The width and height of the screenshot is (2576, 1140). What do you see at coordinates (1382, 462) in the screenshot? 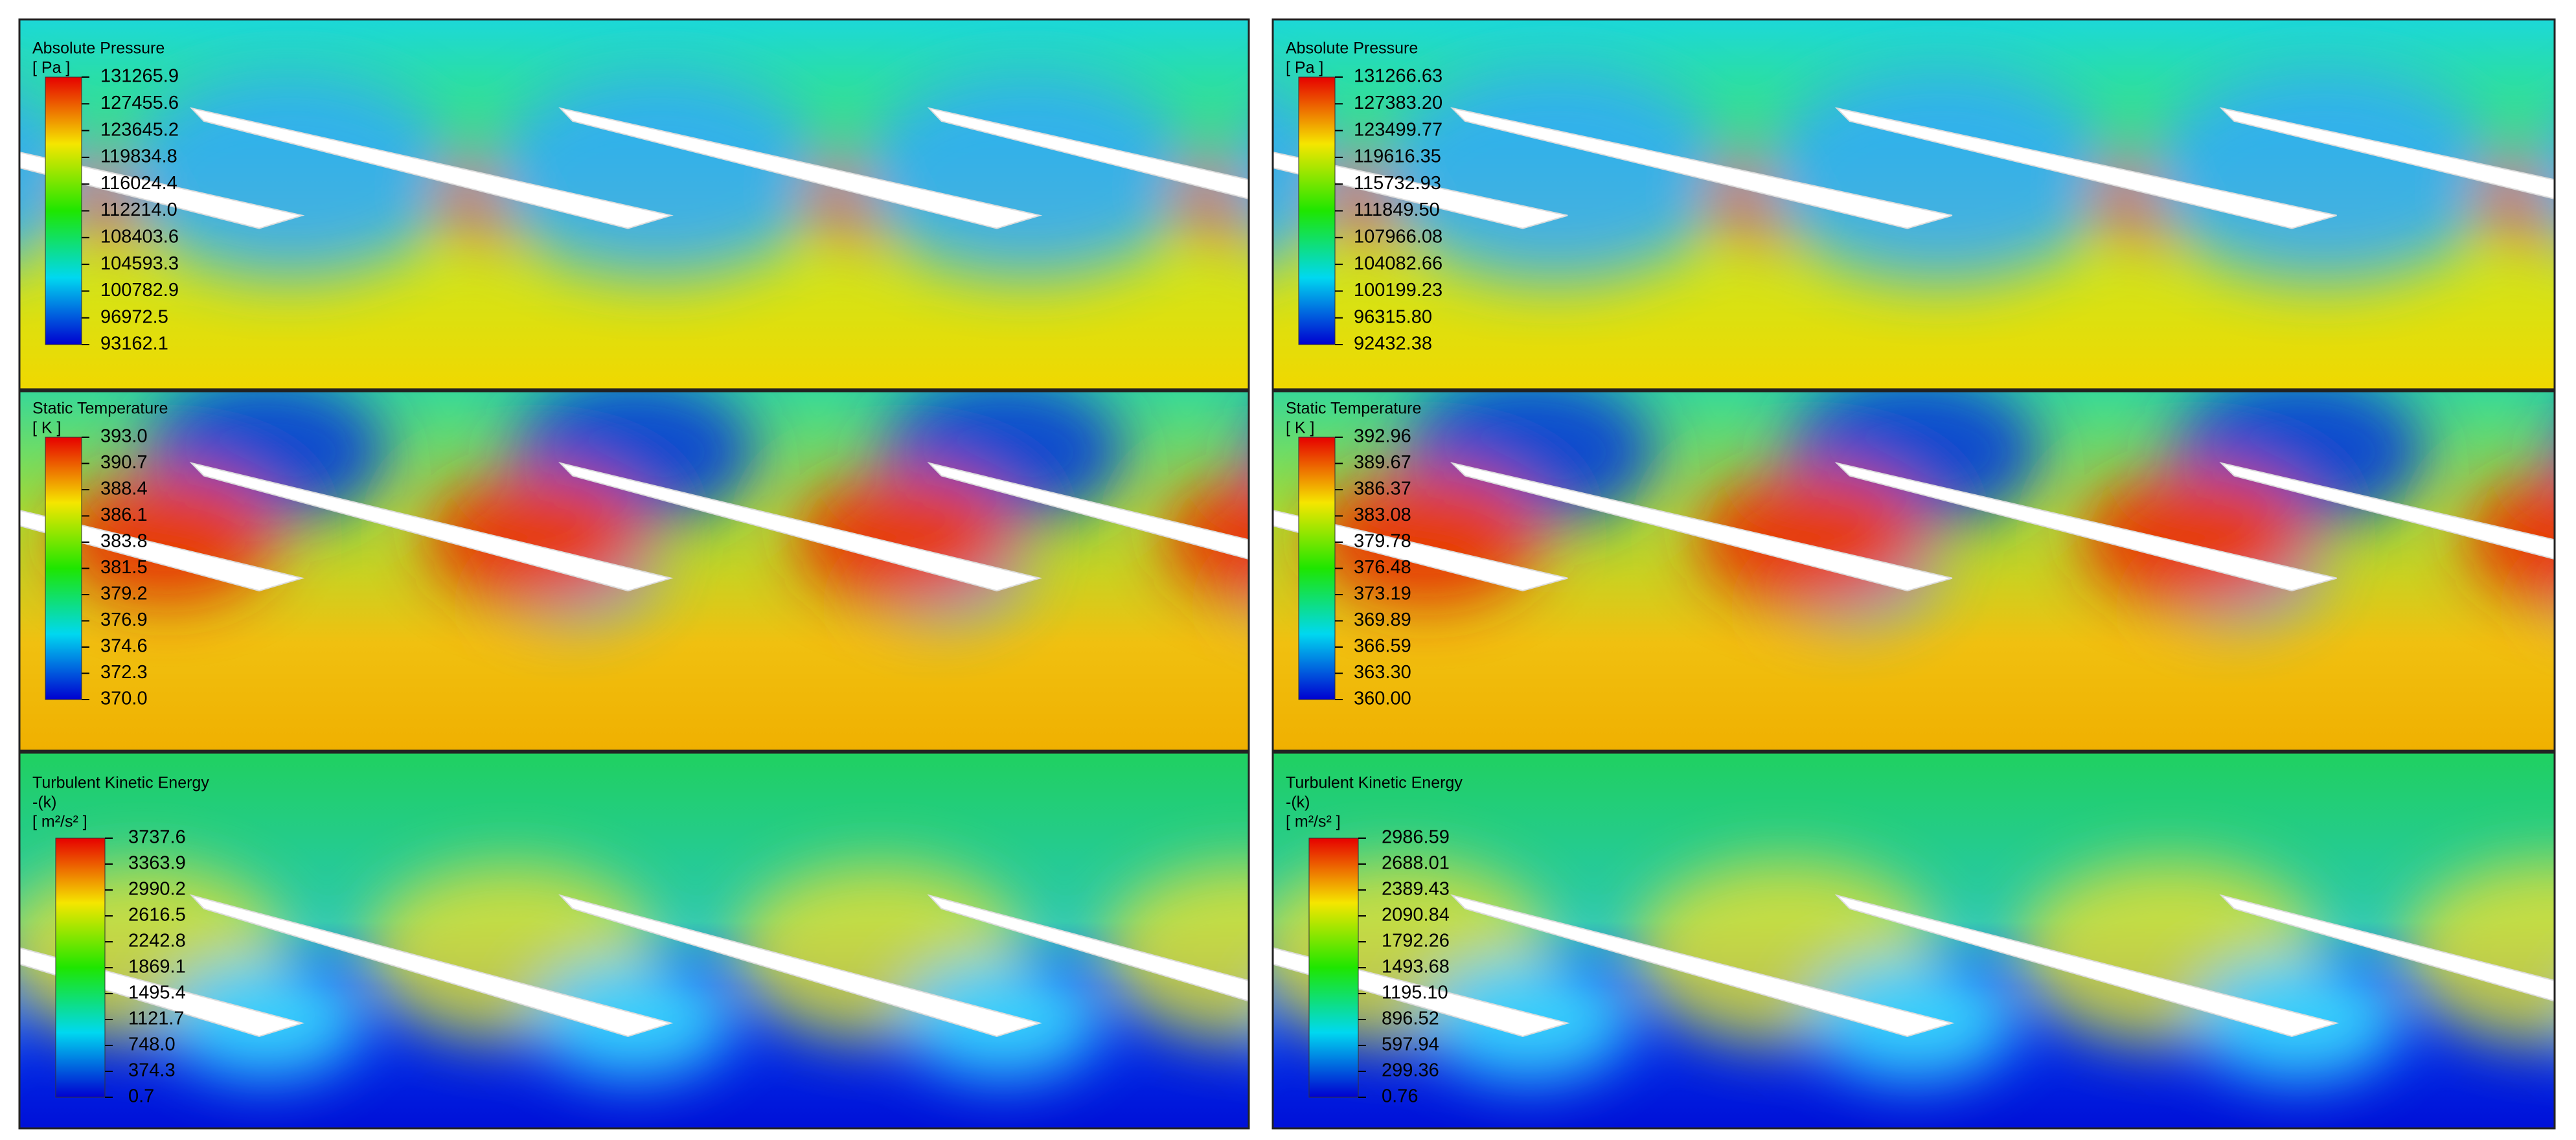
I see `colorbar-label: 389.67` at bounding box center [1382, 462].